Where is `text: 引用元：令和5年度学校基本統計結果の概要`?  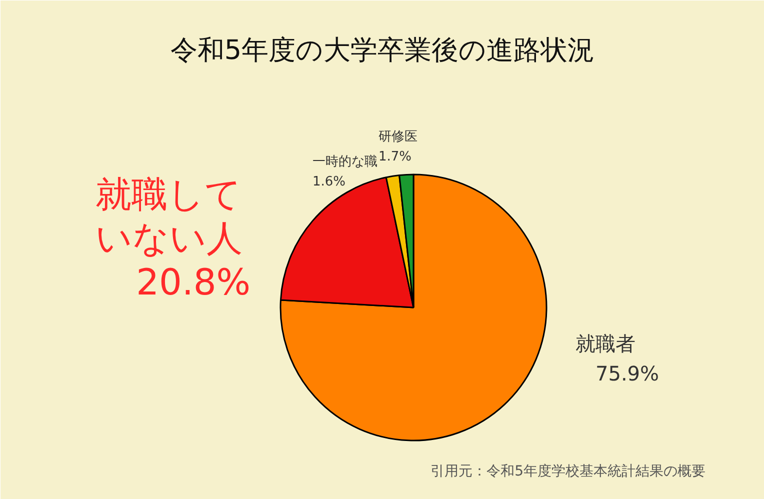
text: 引用元：令和5年度学校基本統計結果の概要 is located at coordinates (568, 472).